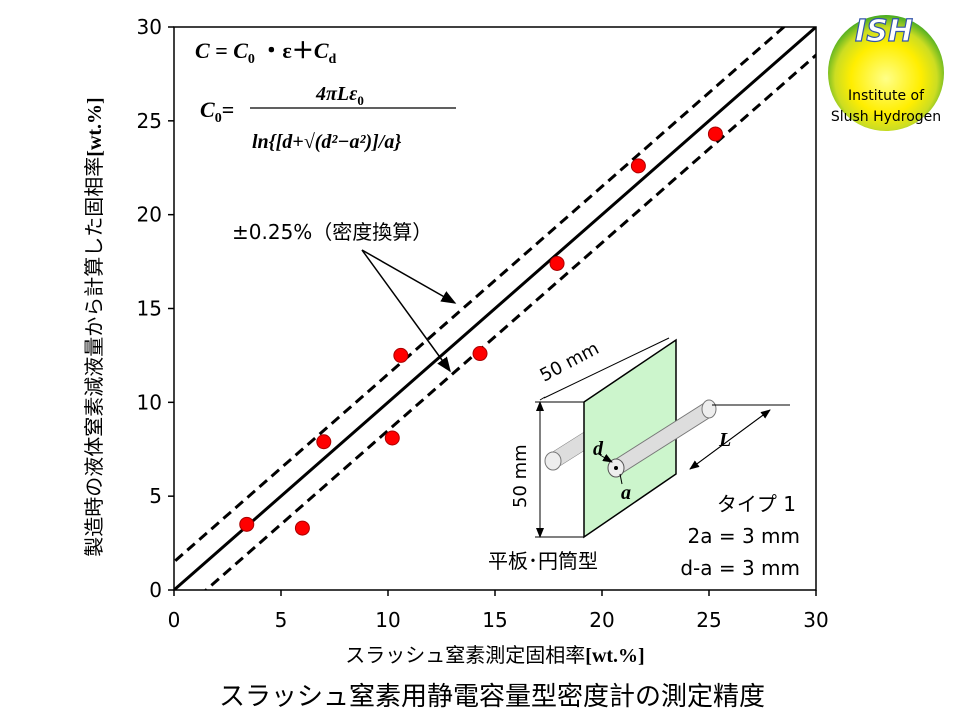 This screenshot has height=720, width=960. What do you see at coordinates (387, 620) in the screenshot?
I see `x-tick-label: 10` at bounding box center [387, 620].